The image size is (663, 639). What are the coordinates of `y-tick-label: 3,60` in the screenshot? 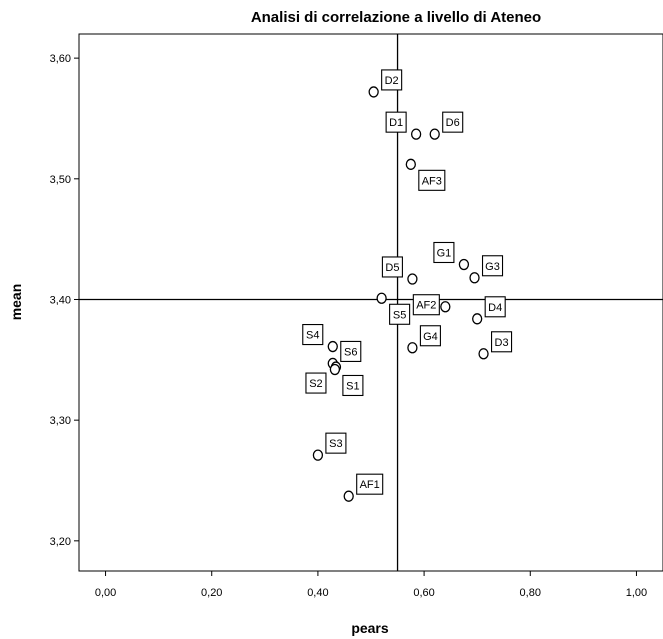 It's located at (60, 59).